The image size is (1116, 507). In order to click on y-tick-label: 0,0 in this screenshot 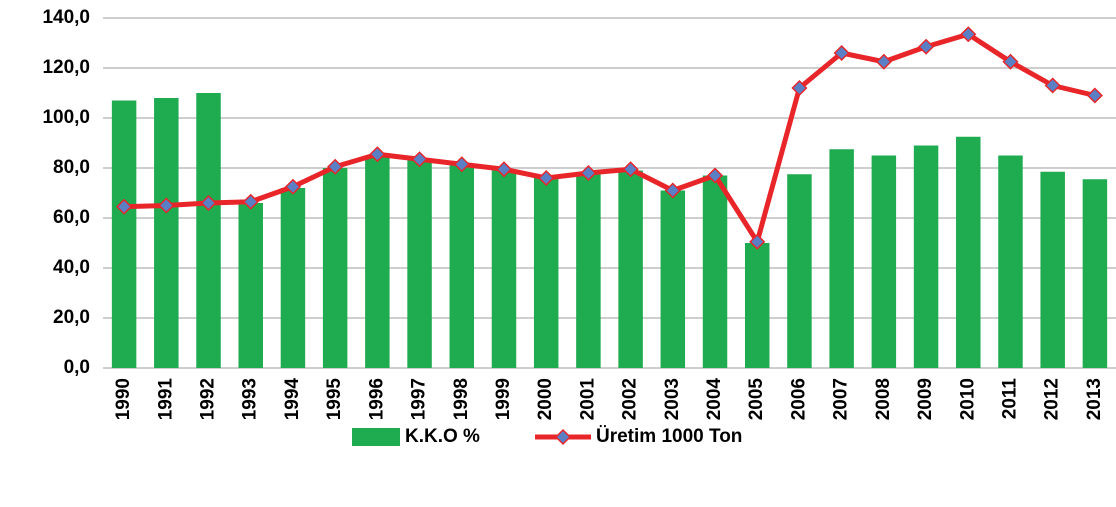, I will do `click(77, 367)`.